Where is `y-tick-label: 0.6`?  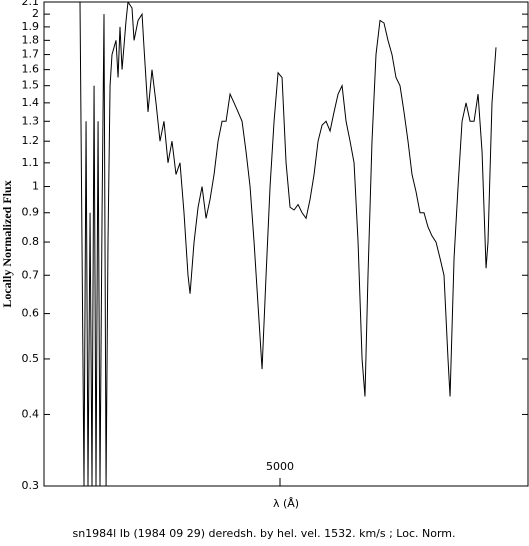 y-tick-label: 0.6 is located at coordinates (31, 313).